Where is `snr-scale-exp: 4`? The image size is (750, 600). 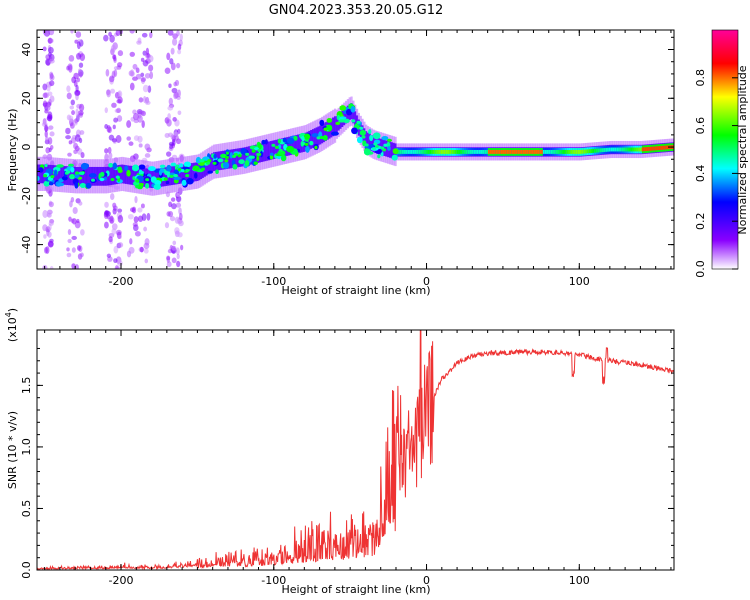
snr-scale-exp: 4 is located at coordinates (8, 314).